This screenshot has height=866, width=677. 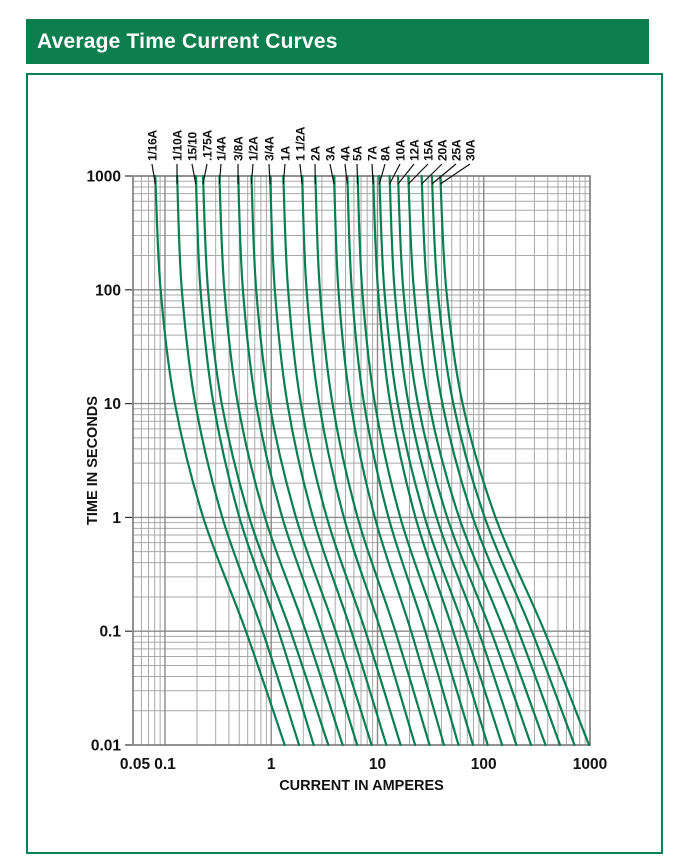 I want to click on curve-label: 5A, so click(x=358, y=153).